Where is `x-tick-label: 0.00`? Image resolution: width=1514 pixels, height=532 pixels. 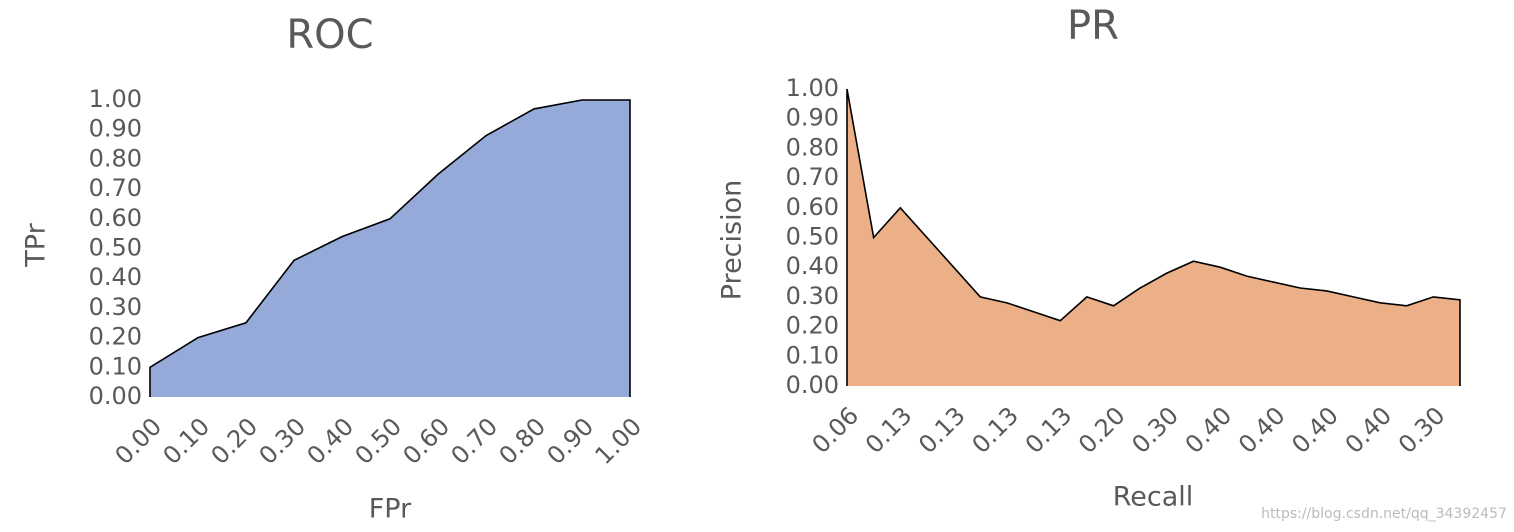
x-tick-label: 0.00 is located at coordinates (139, 441).